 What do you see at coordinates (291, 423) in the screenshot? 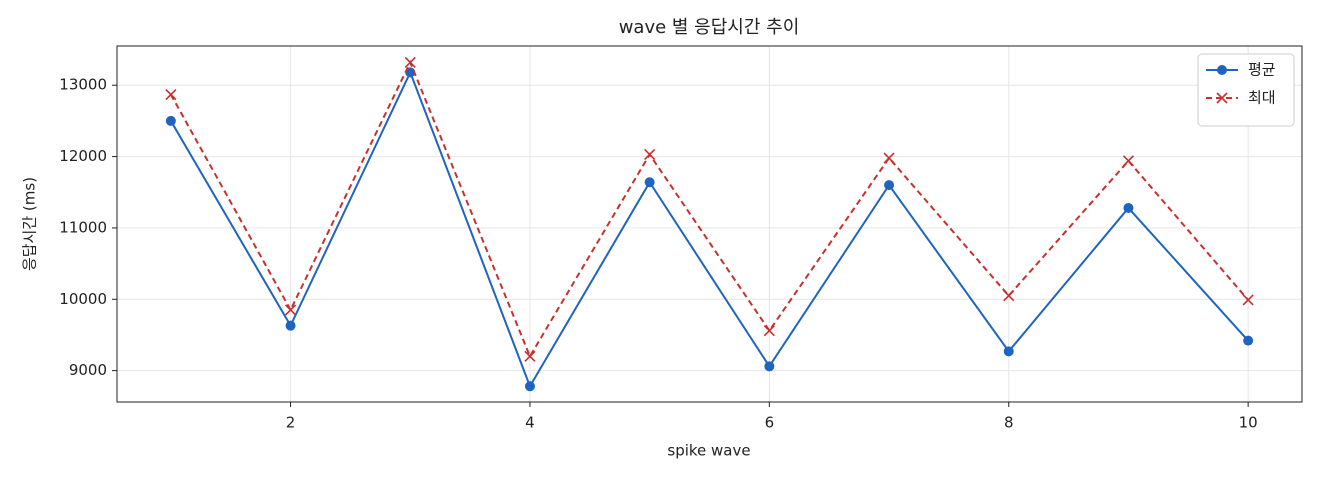
I see `x-tick-label: 2` at bounding box center [291, 423].